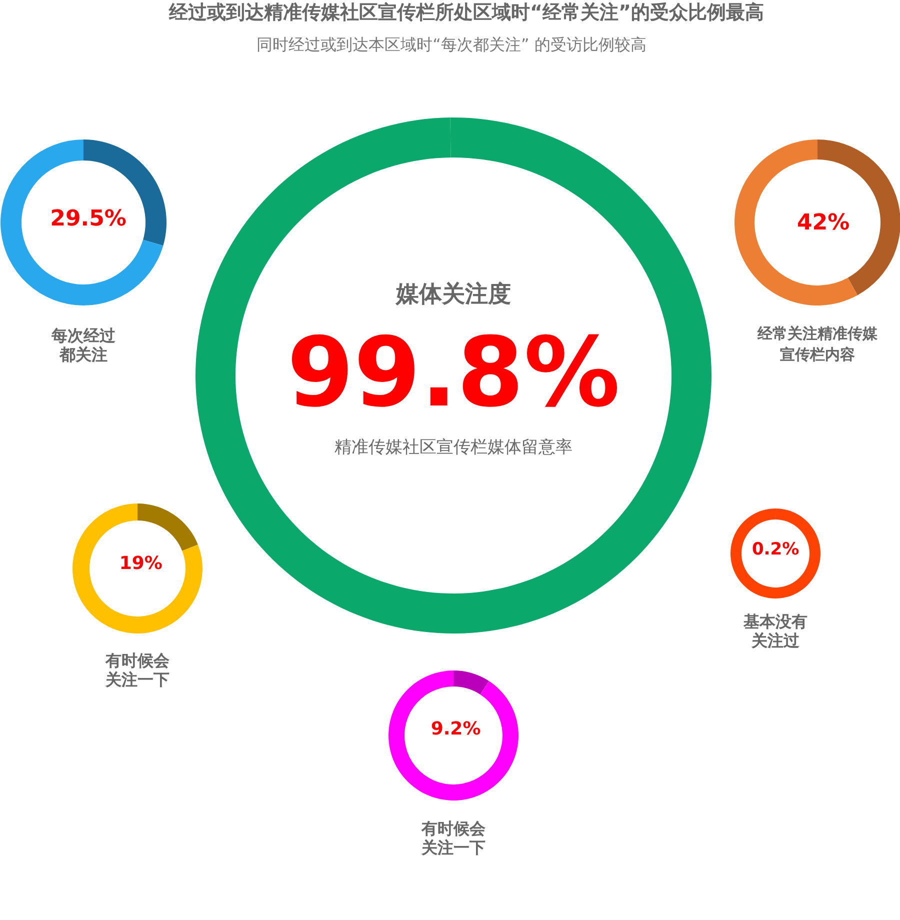 The image size is (900, 920). What do you see at coordinates (455, 729) in the screenshot?
I see `data-label: 9.2%` at bounding box center [455, 729].